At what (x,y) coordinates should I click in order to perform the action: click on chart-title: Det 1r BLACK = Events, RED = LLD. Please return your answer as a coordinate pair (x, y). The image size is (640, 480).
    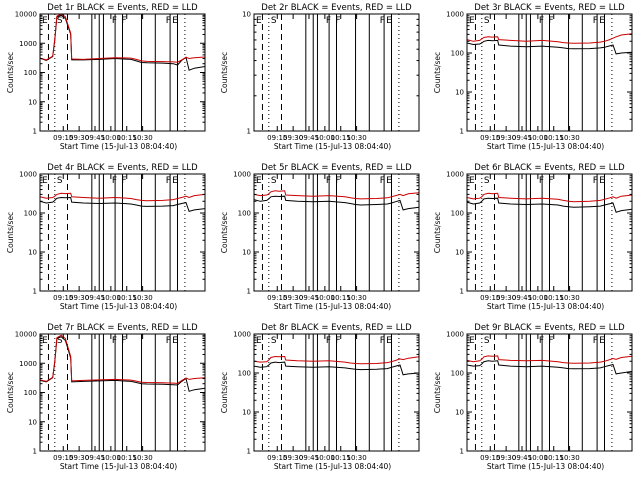
    Looking at the image, I should click on (122, 8).